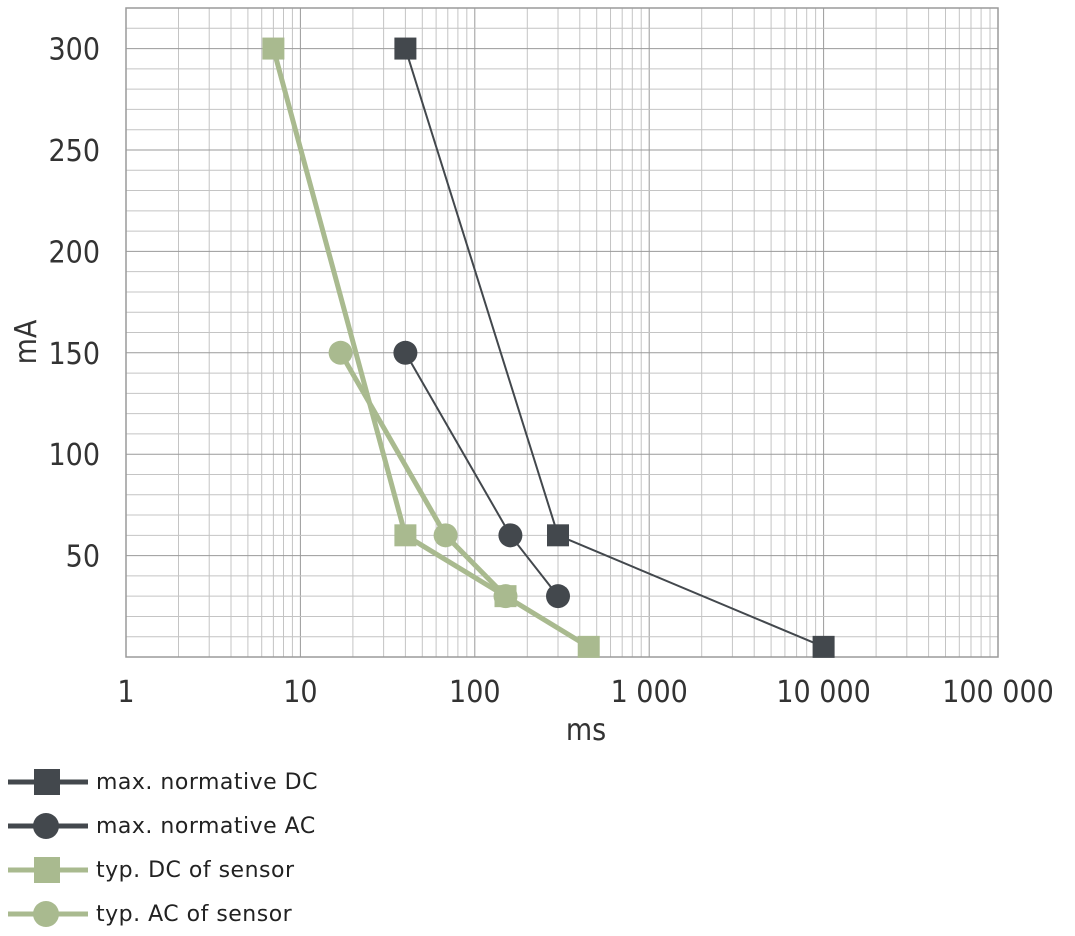 This screenshot has width=1075, height=936. I want to click on x-tick-label: 10 000, so click(823, 692).